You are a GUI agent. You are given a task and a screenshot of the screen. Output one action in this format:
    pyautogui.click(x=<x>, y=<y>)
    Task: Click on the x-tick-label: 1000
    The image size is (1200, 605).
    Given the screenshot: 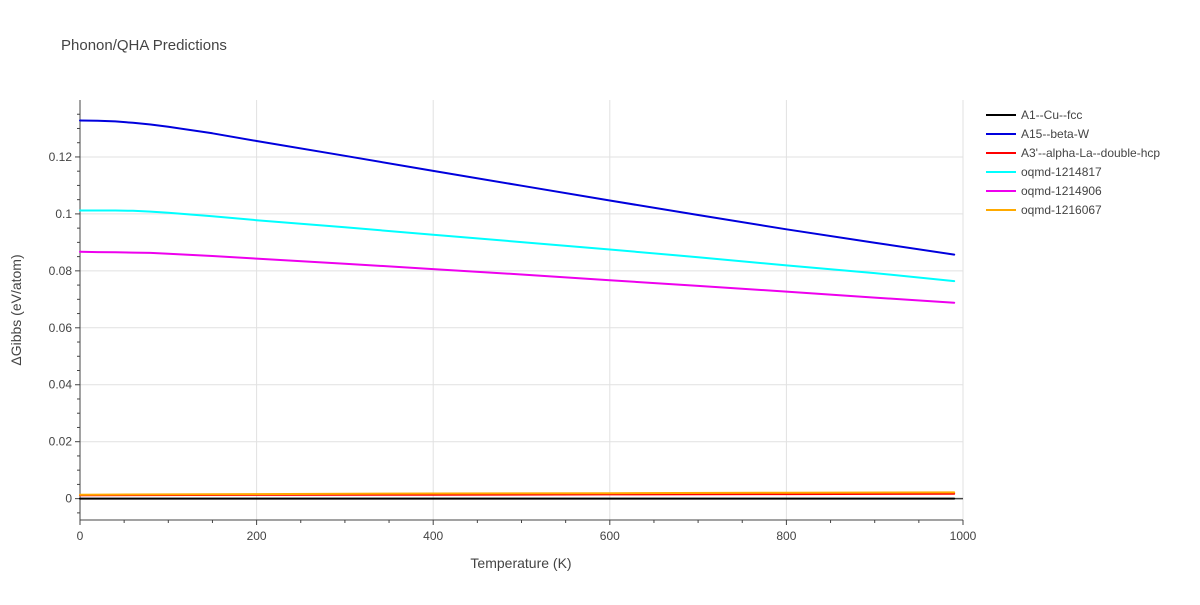 What is the action you would take?
    pyautogui.click(x=963, y=536)
    